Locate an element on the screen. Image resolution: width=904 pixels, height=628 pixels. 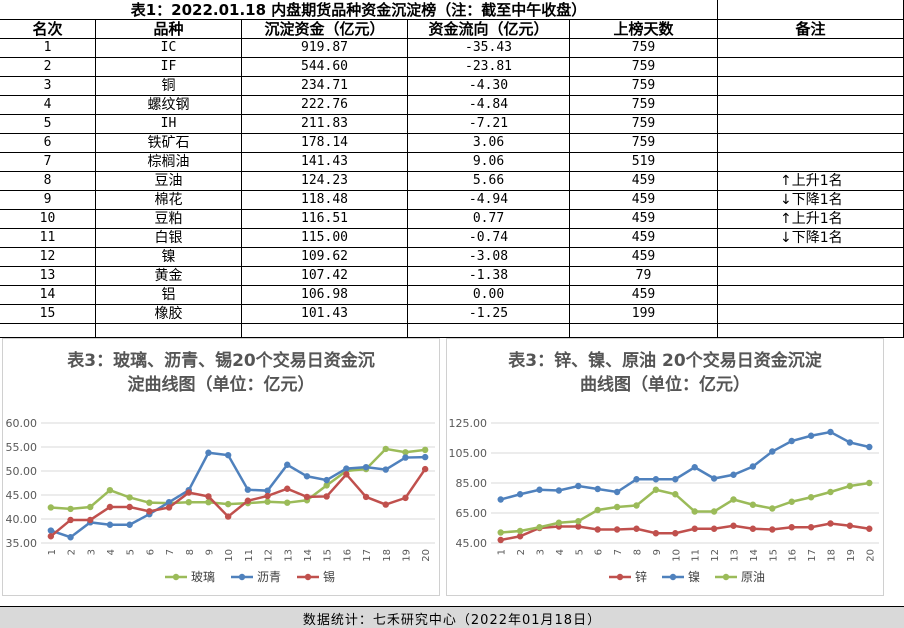
cell-days: 199 is located at coordinates (644, 314).